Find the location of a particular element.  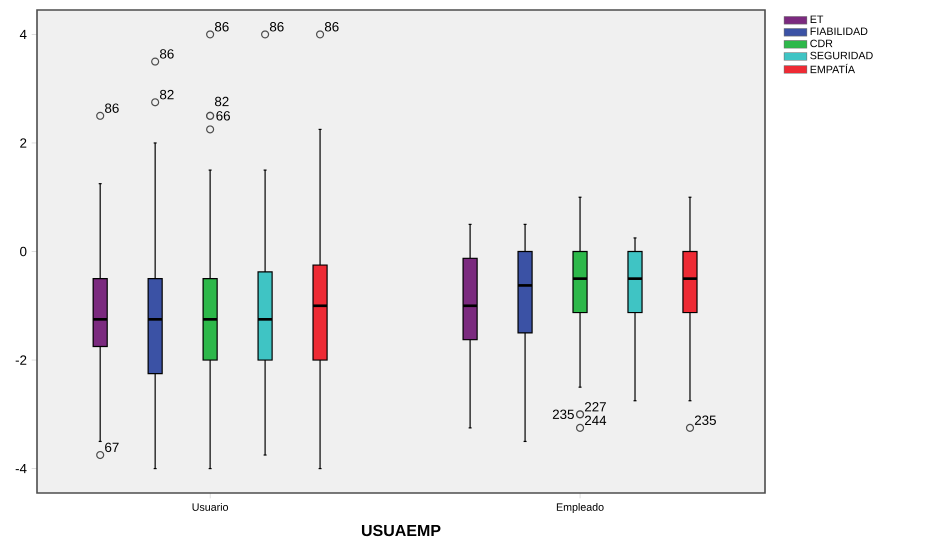

y-tick-label: 2 is located at coordinates (23, 143).